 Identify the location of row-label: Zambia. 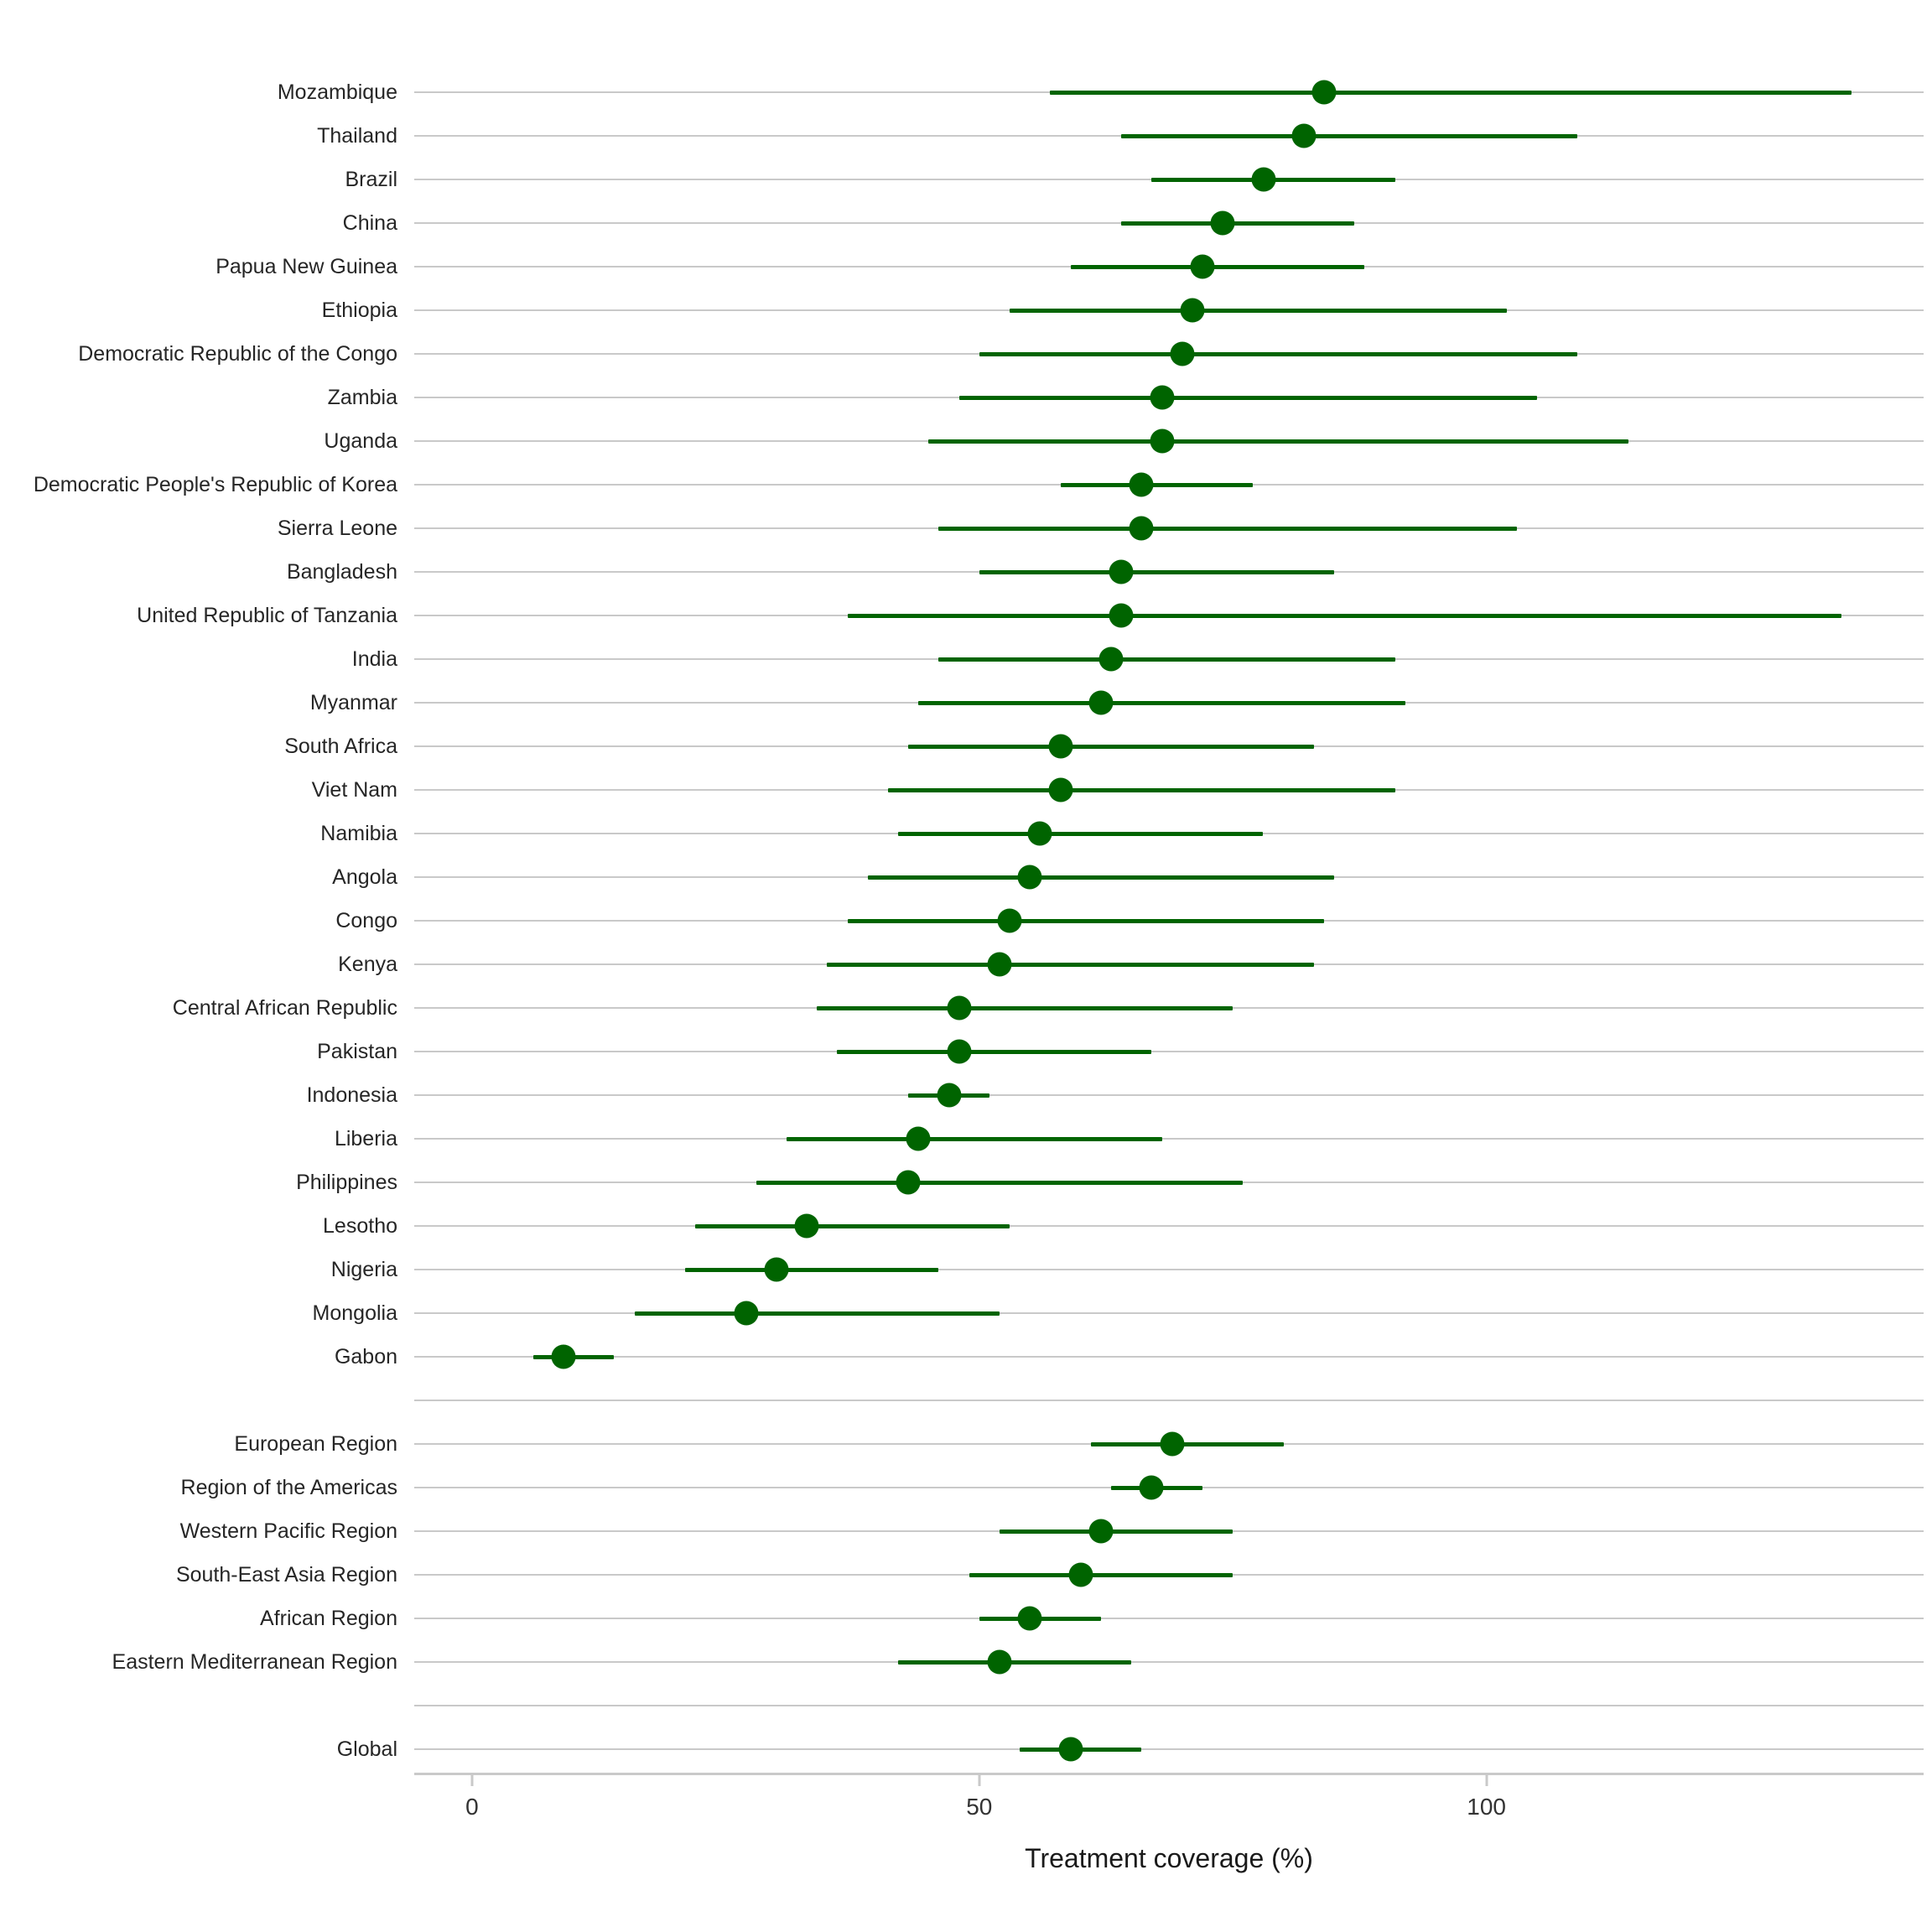
(362, 397).